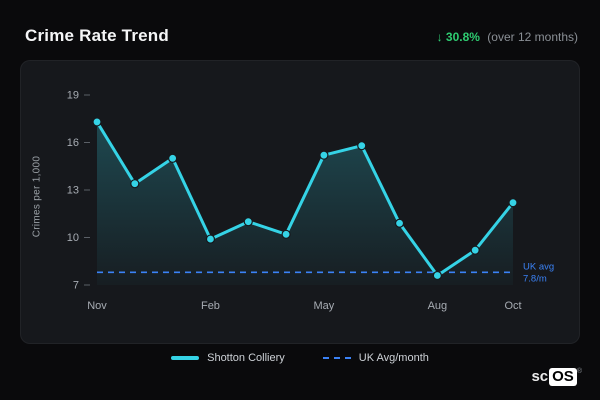 The image size is (600, 400). I want to click on x-tick-label: Nov, so click(97, 306).